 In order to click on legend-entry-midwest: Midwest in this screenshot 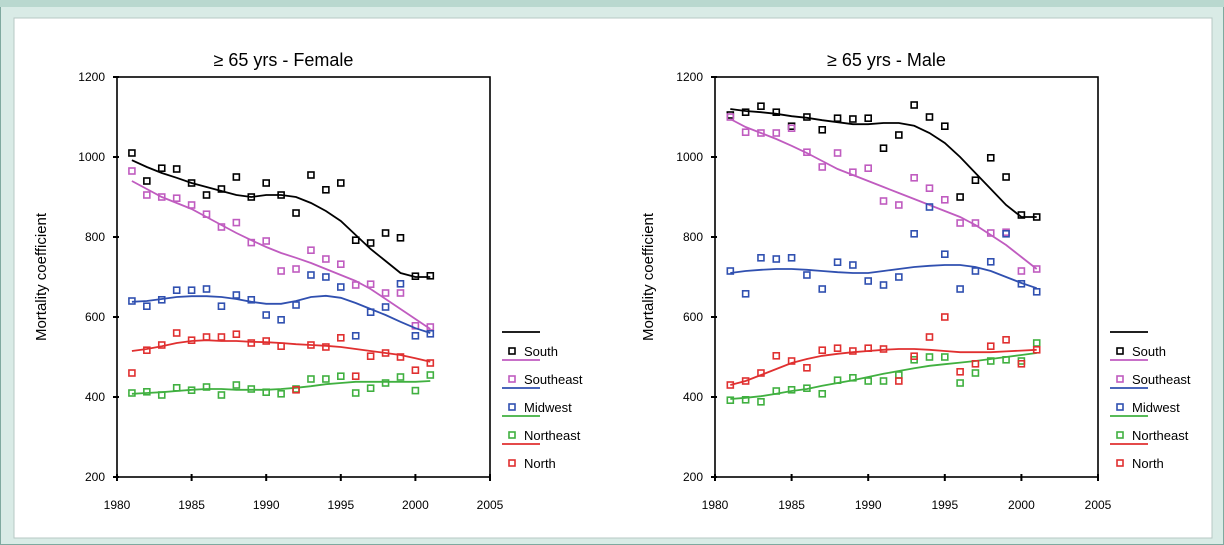, I will do `click(537, 401)`.